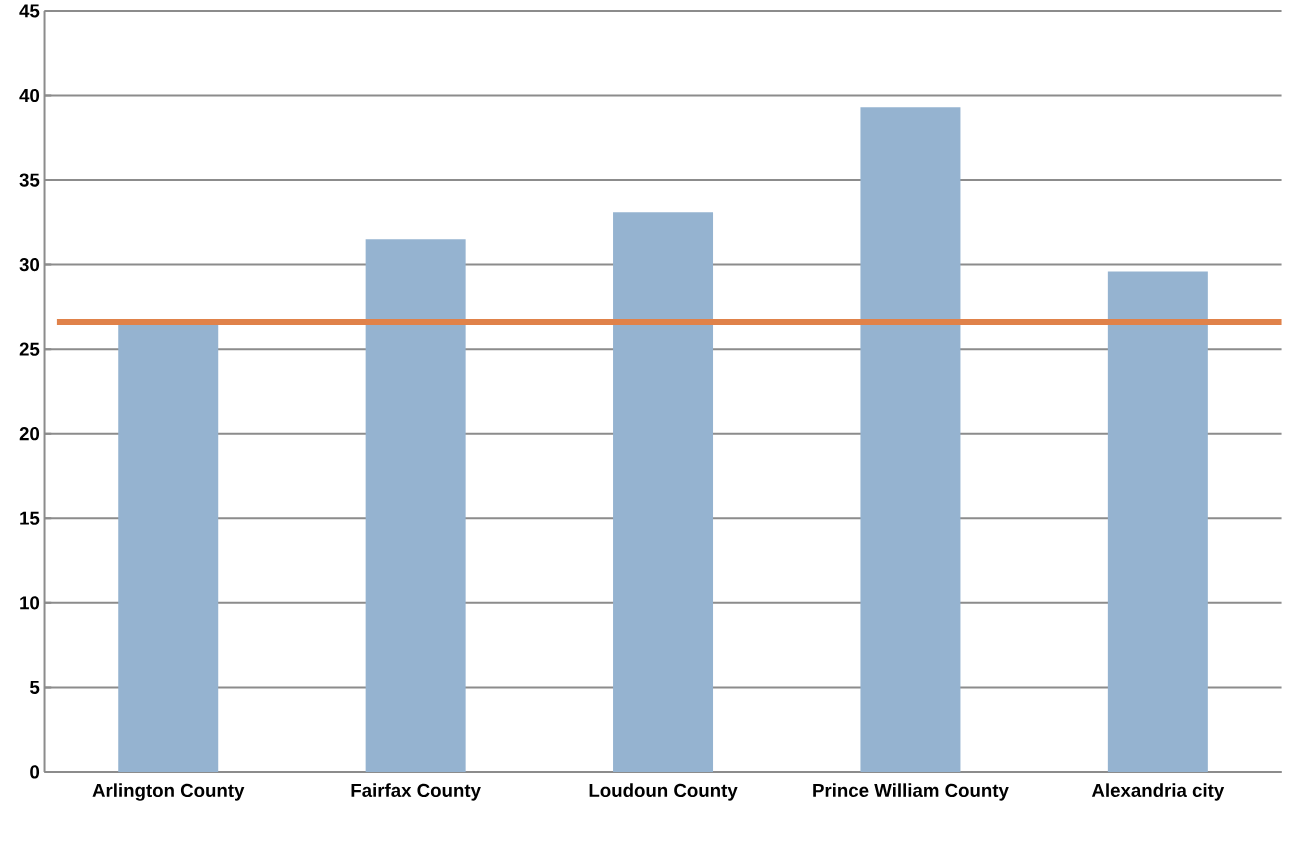  What do you see at coordinates (1158, 792) in the screenshot?
I see `x-tick-label: Alexandria city` at bounding box center [1158, 792].